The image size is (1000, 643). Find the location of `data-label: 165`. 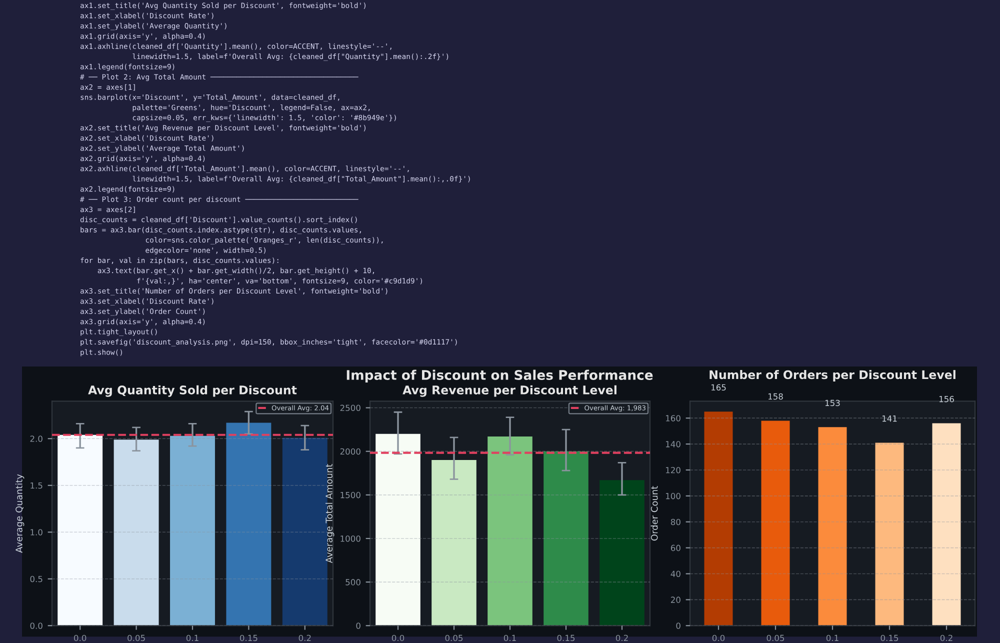

data-label: 165 is located at coordinates (718, 387).